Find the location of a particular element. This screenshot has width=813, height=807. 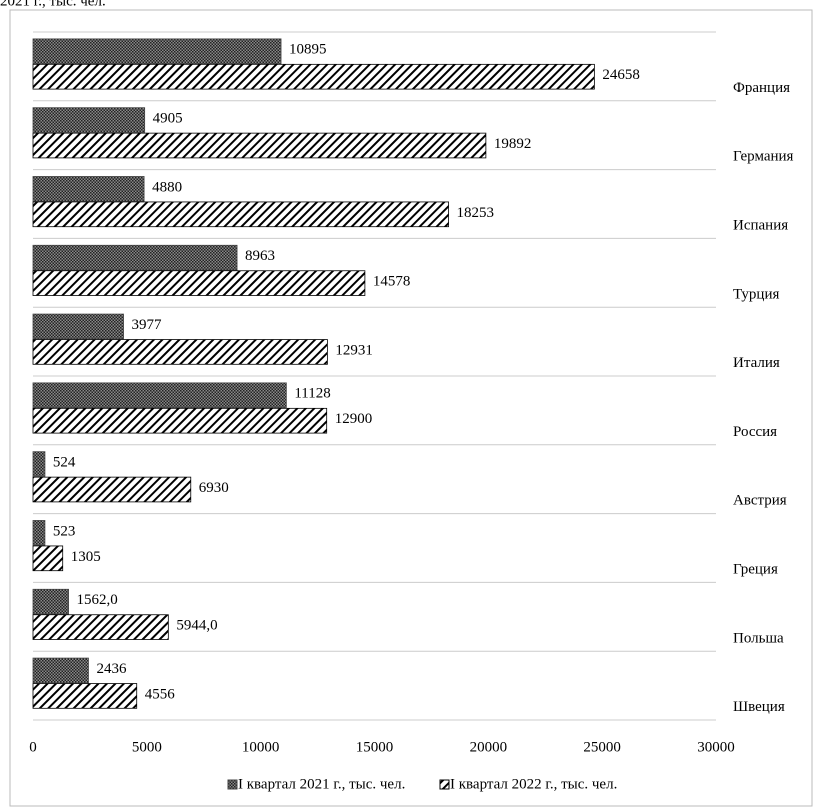

x-tick-label: 30000 is located at coordinates (716, 747).